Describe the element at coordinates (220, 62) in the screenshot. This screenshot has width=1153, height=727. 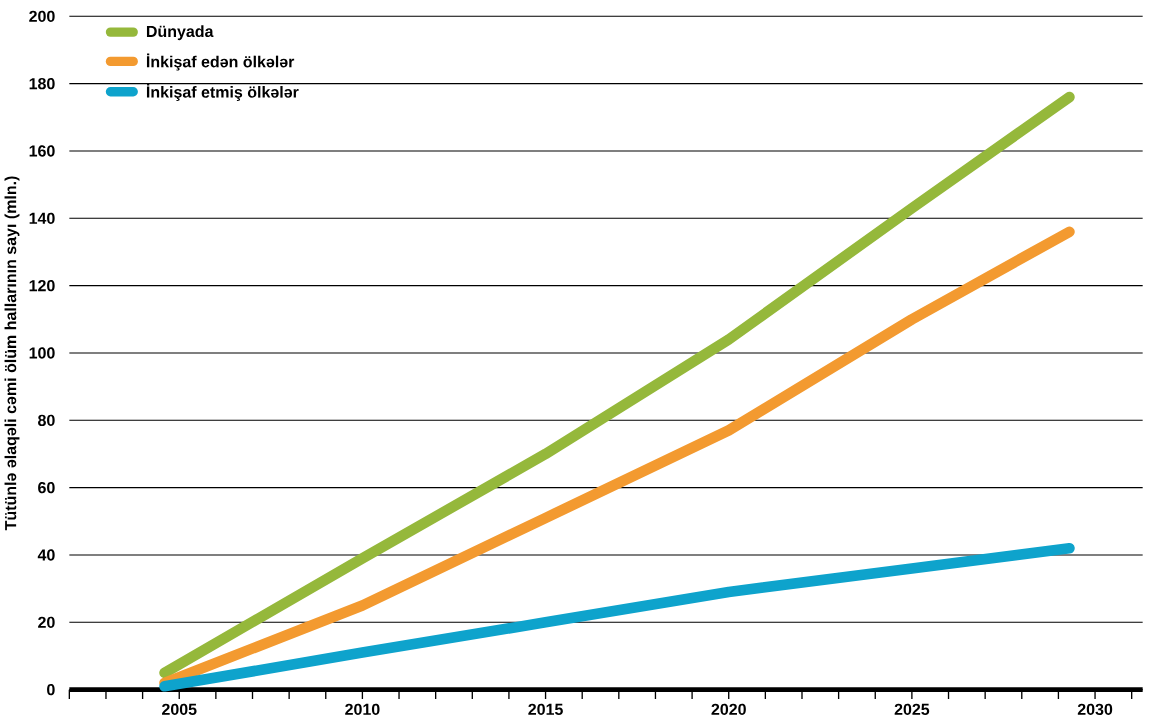
I see `legend-label: İnkişaf edən ölkələr` at that location.